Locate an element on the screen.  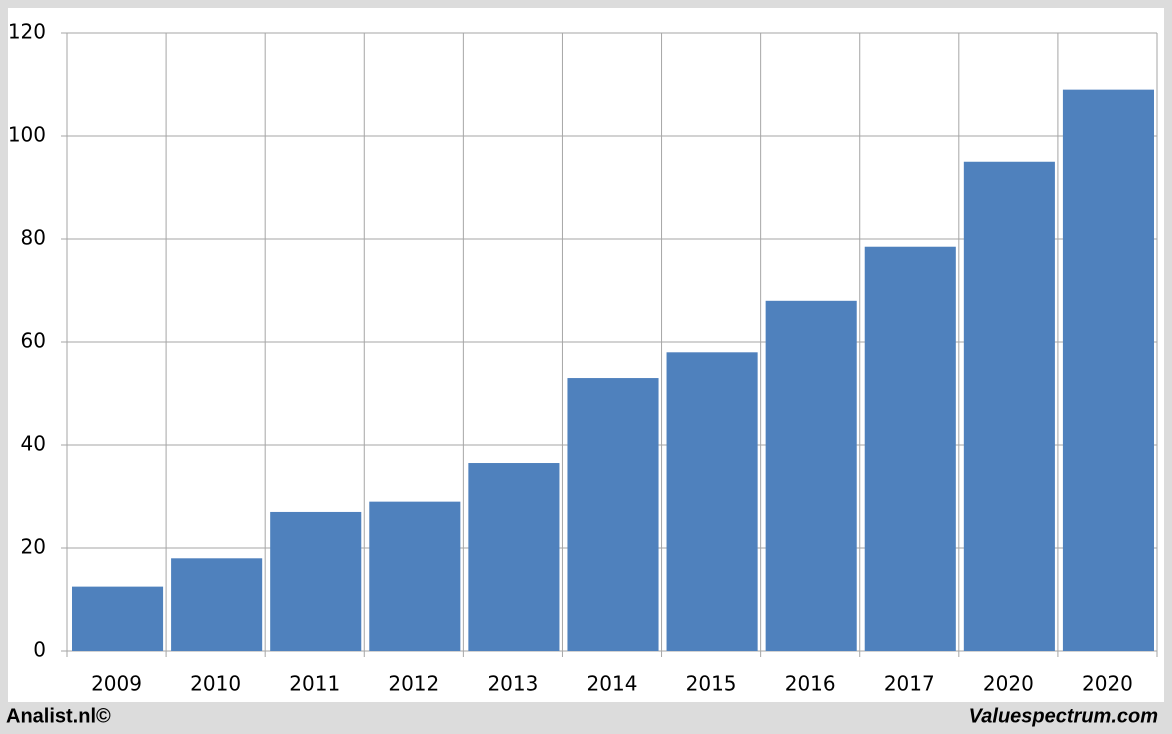
y-tick-label: 120 is located at coordinates (27, 32).